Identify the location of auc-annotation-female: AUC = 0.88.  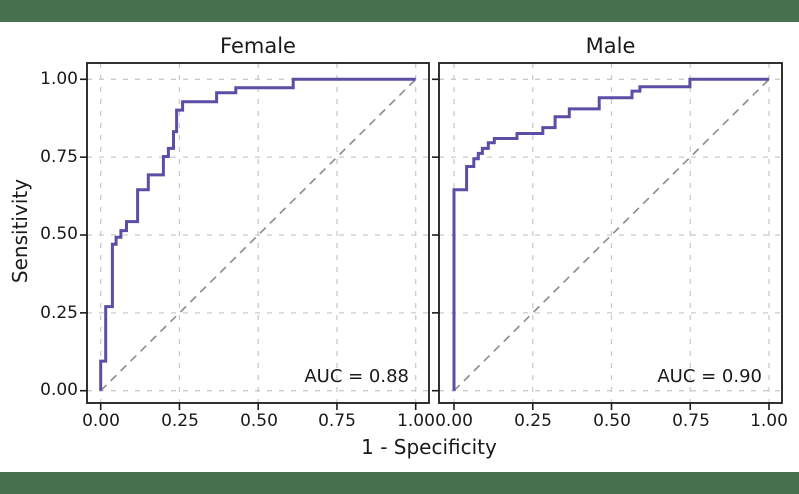
(356, 376).